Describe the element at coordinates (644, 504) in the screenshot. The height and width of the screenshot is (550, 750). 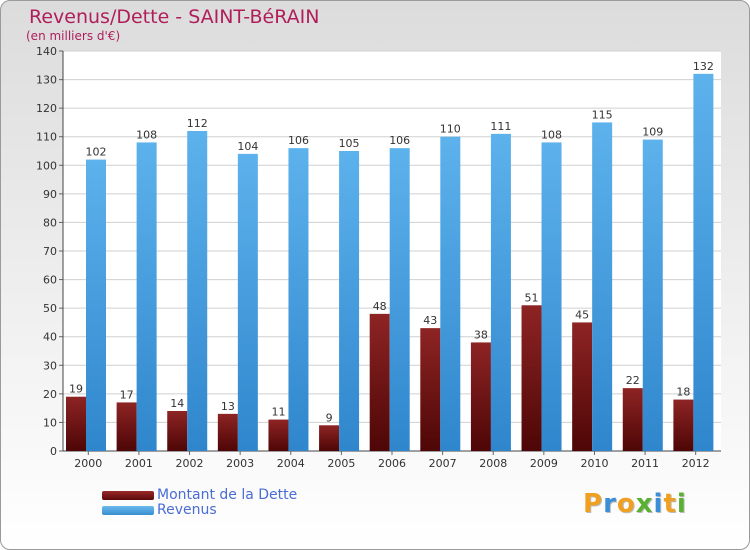
I see `logo-letter: x` at that location.